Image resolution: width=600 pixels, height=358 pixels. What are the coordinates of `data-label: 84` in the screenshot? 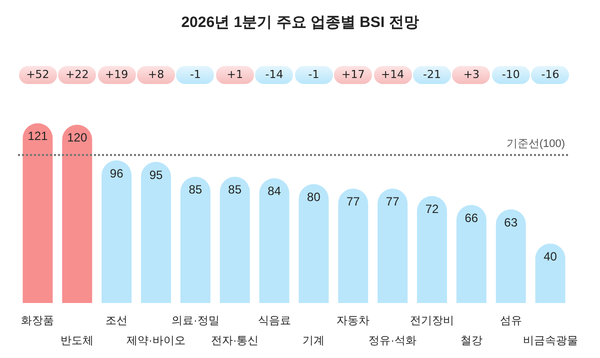 It's located at (275, 191).